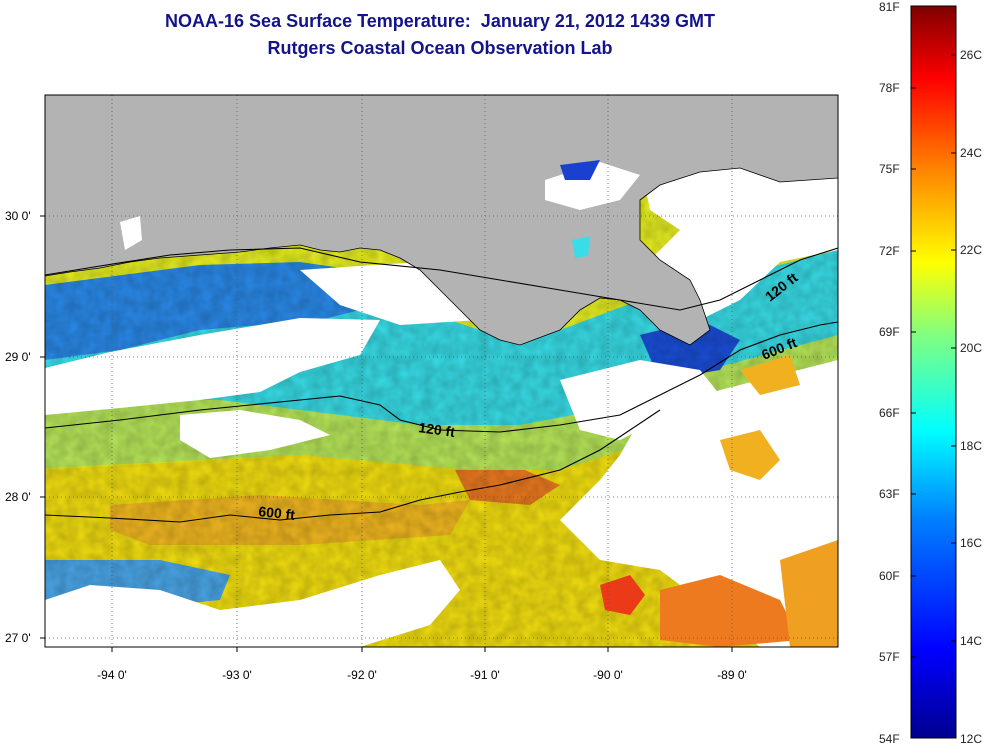 The image size is (992, 754). I want to click on colorbar-c-label: 14C, so click(971, 641).